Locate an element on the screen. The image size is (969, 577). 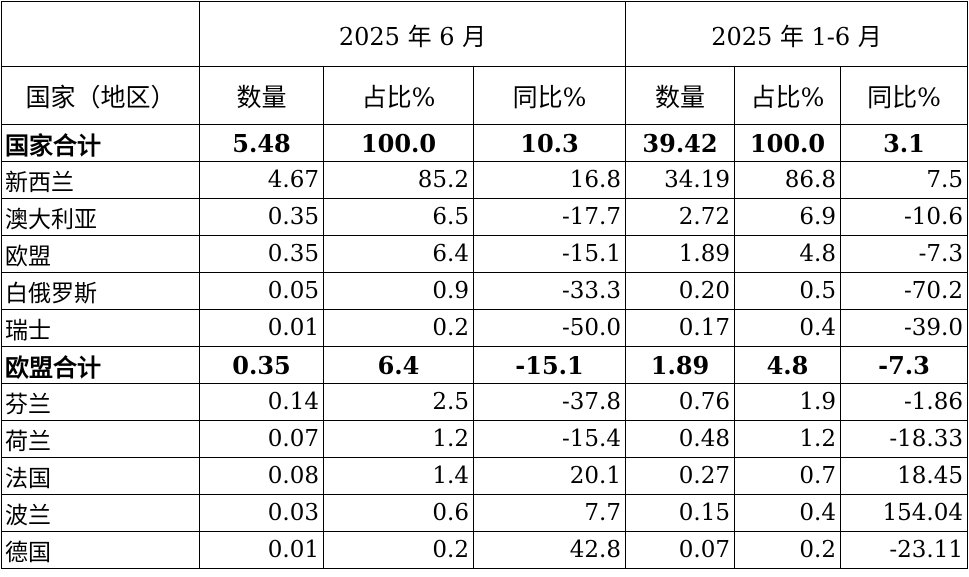
value-cell: -17.7 is located at coordinates (549, 217).